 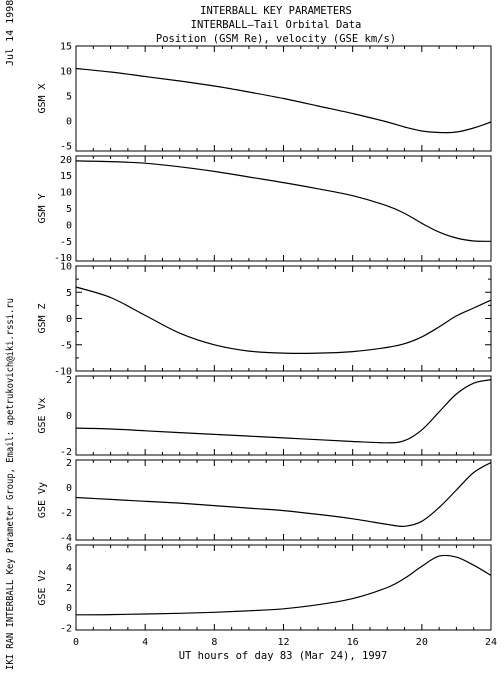 I want to click on panel-0: -5 0 5 10 15 GSM X, so click(x=264, y=97).